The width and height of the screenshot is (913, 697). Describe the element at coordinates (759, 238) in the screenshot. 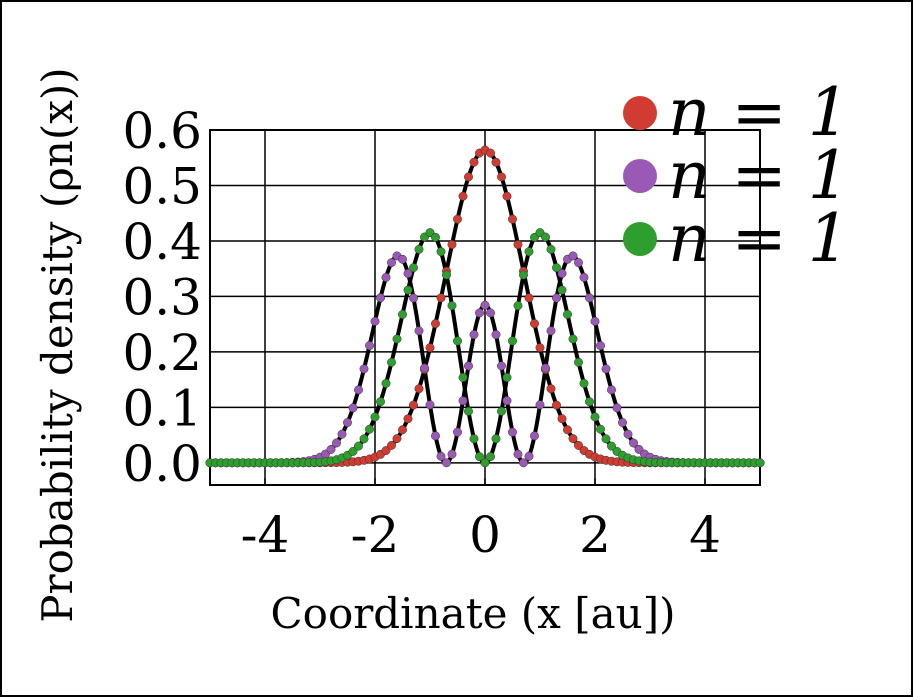

I see `legend-label-2: n = 1` at that location.